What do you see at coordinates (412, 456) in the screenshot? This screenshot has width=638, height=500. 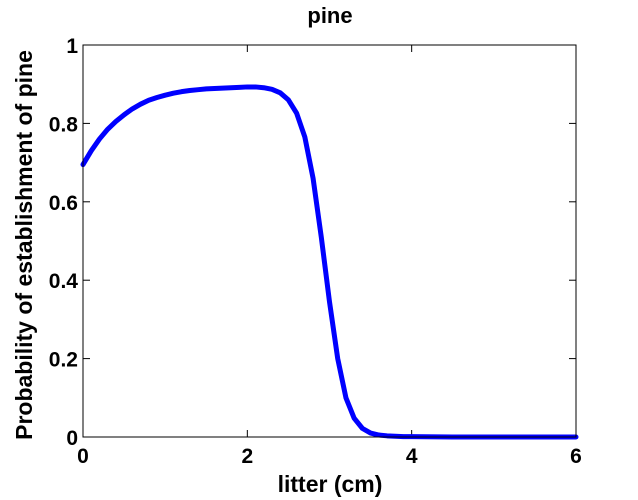 I see `x-tick-label: 4` at bounding box center [412, 456].